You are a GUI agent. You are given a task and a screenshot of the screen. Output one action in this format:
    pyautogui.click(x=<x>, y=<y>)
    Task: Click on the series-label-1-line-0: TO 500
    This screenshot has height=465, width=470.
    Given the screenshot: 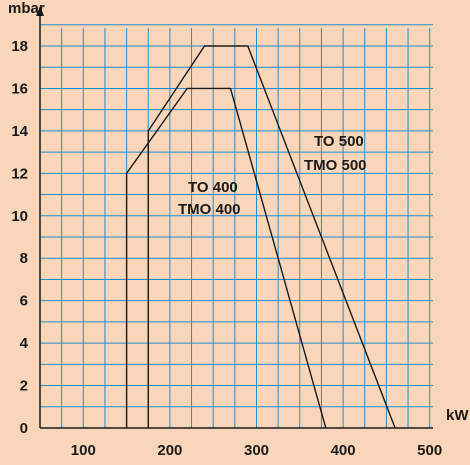 What is the action you would take?
    pyautogui.click(x=339, y=141)
    